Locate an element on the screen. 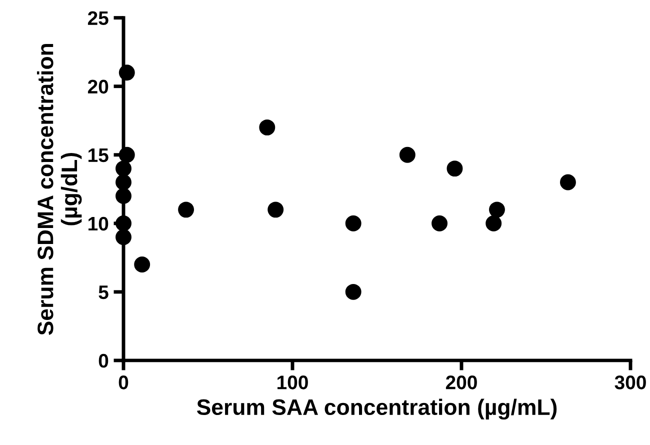 This screenshot has width=650, height=445. y-tick-label: 15 is located at coordinates (98, 155).